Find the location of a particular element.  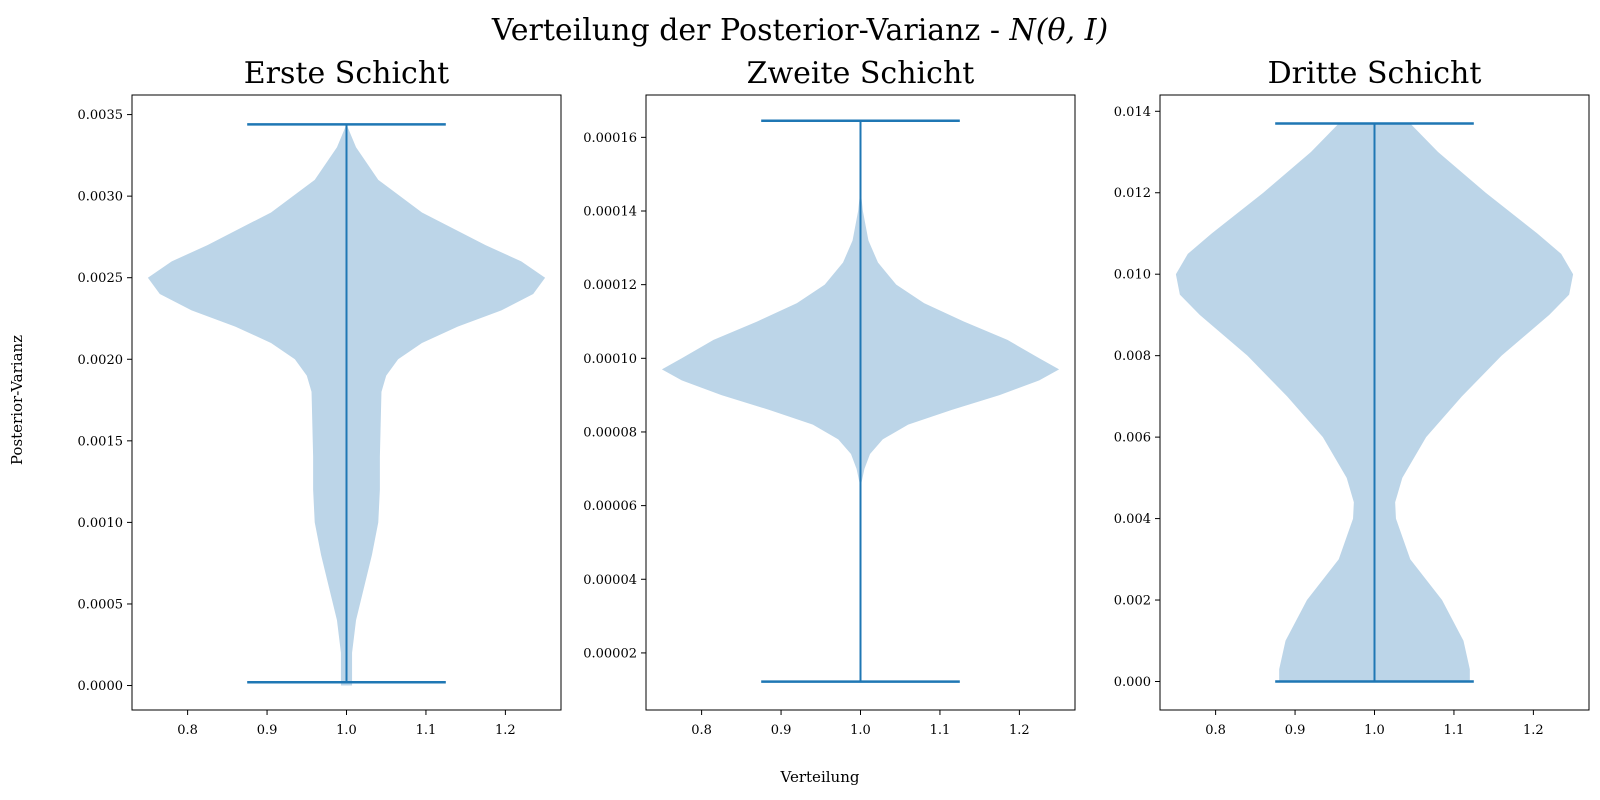

subplot-title: Dritte Schicht is located at coordinates (1375, 73).